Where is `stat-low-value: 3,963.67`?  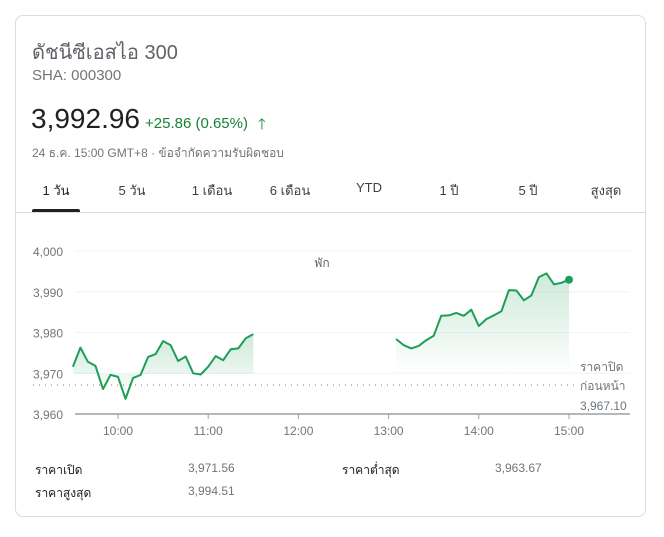
stat-low-value: 3,963.67 is located at coordinates (518, 468).